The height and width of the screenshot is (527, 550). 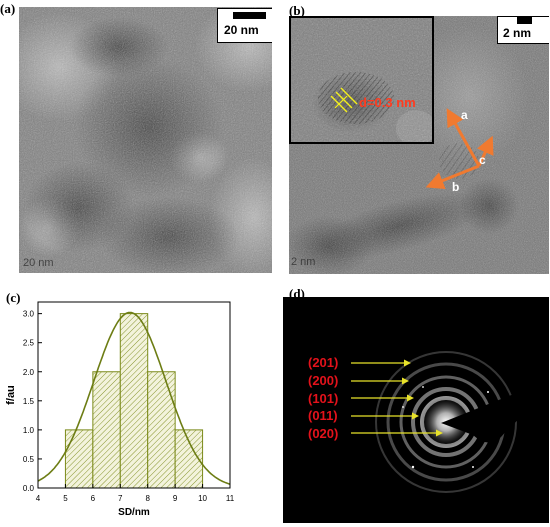 I want to click on y-tick-label-1.5: 1.5, so click(x=29, y=401).